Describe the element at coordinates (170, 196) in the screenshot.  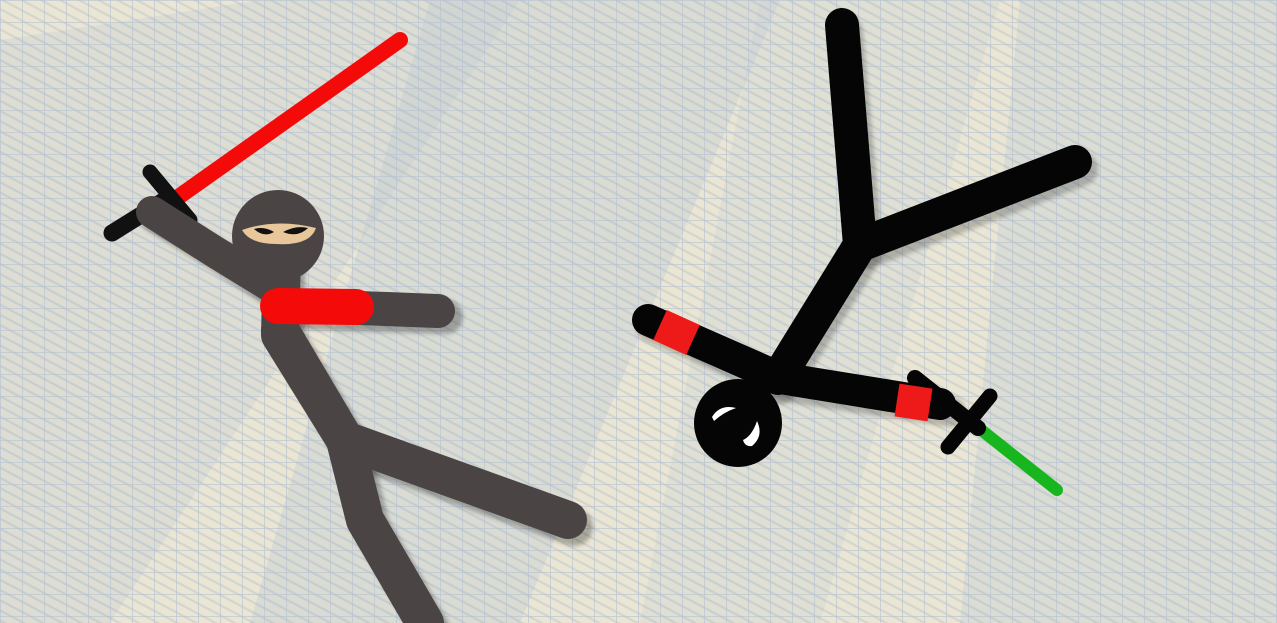
I see `red-sword-guard` at that location.